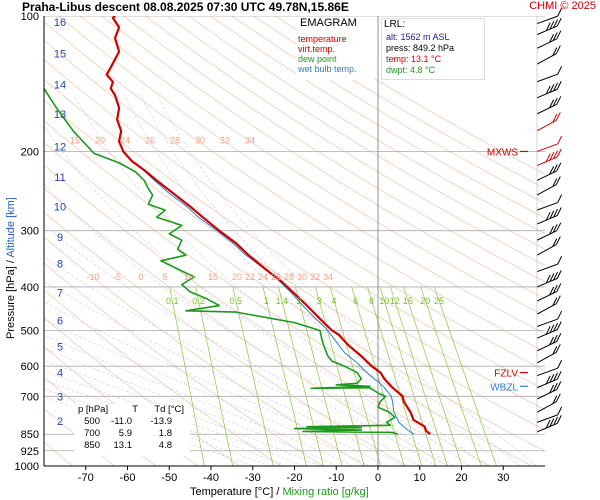 The height and width of the screenshot is (500, 600). Describe the element at coordinates (418, 37) in the screenshot. I see `lrl-altitude: alt: 1562 m ASL` at that location.